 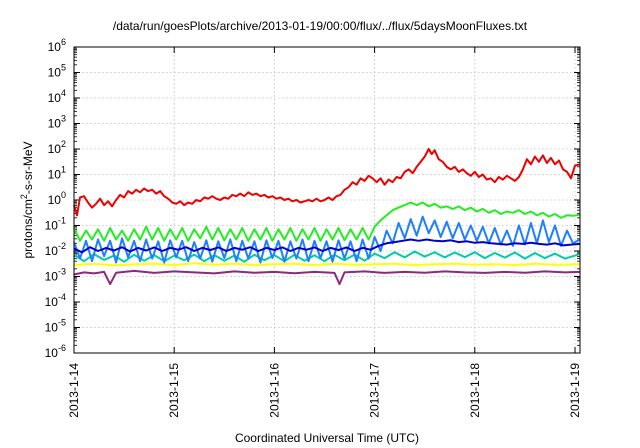 What do you see at coordinates (62, 272) in the screenshot?
I see `y-tick-label-exponent: -3` at bounding box center [62, 272].